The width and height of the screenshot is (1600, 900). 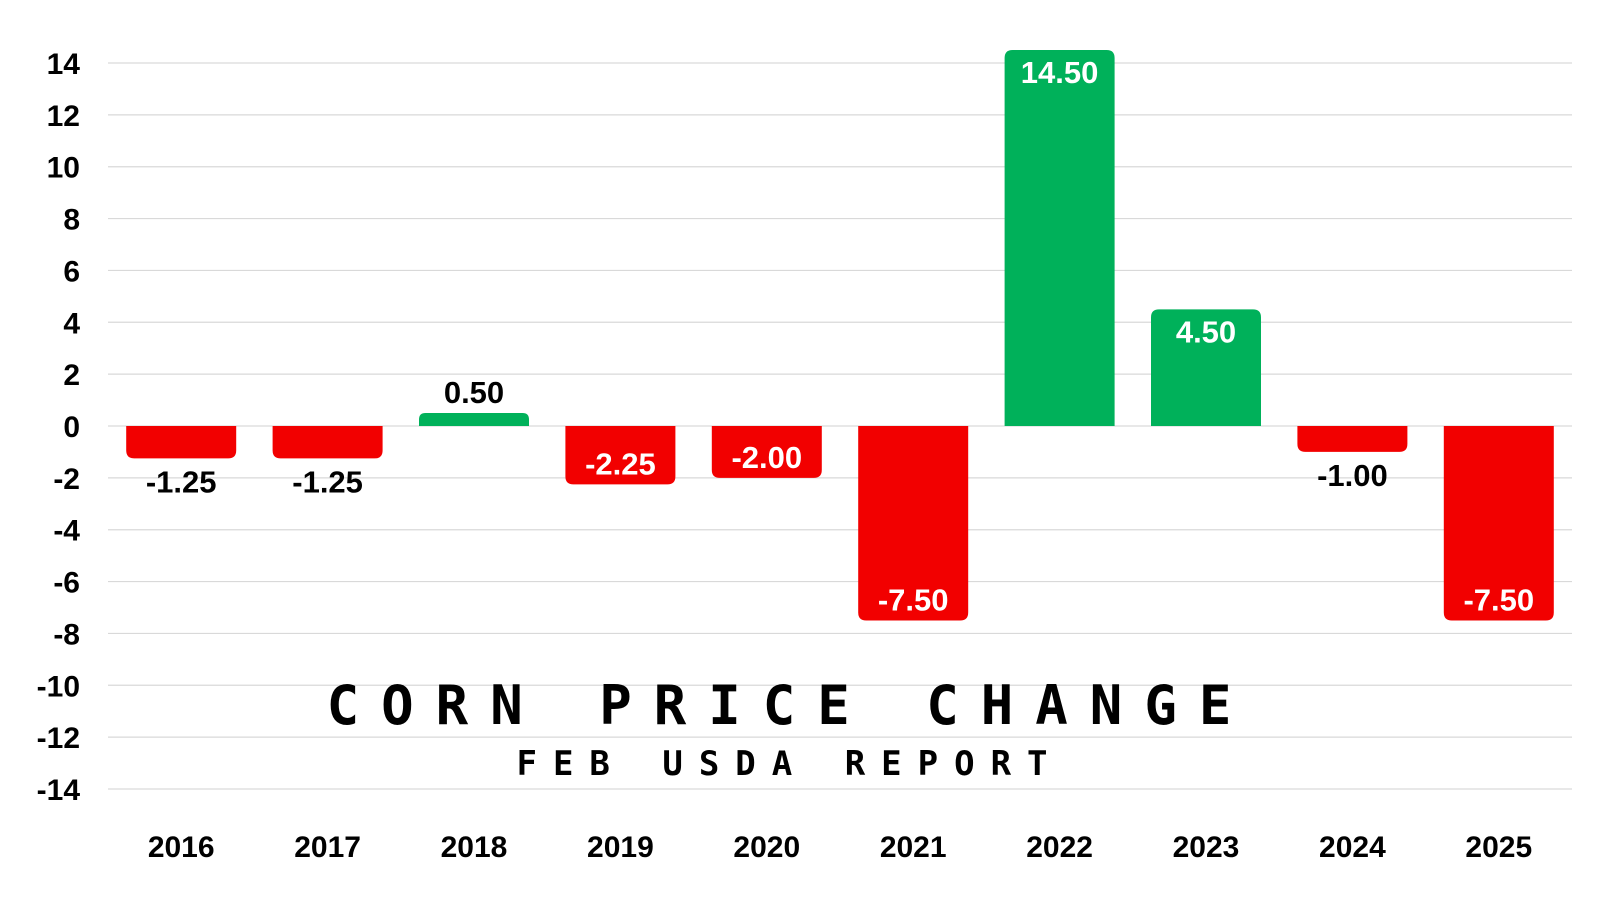 What do you see at coordinates (620, 847) in the screenshot?
I see `x-tick-label: 2019` at bounding box center [620, 847].